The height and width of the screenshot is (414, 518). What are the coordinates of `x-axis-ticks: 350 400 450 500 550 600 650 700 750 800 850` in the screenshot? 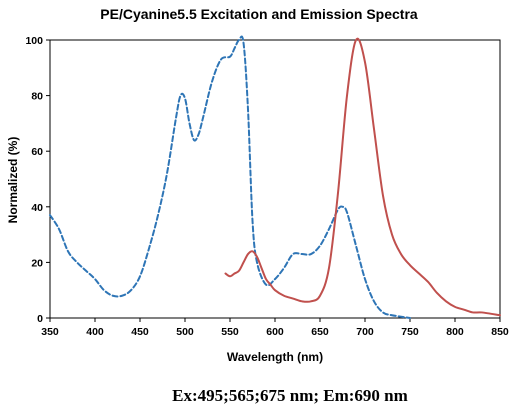 It's located at (275, 328).